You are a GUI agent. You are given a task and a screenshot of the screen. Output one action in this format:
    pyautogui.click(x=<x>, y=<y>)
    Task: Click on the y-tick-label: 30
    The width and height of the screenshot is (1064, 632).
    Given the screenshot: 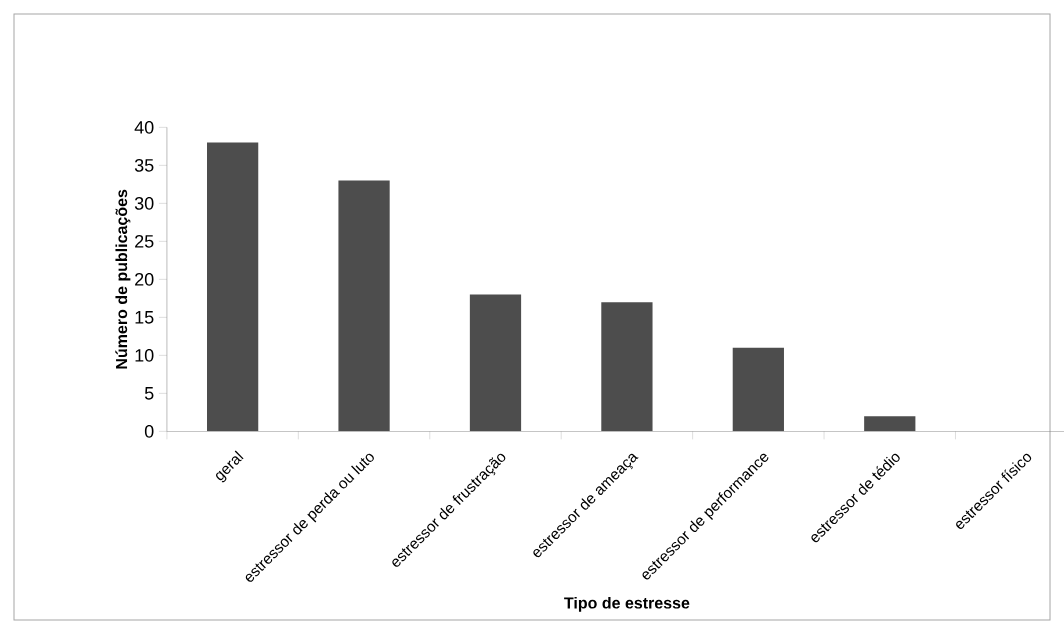 What is the action you would take?
    pyautogui.click(x=144, y=203)
    